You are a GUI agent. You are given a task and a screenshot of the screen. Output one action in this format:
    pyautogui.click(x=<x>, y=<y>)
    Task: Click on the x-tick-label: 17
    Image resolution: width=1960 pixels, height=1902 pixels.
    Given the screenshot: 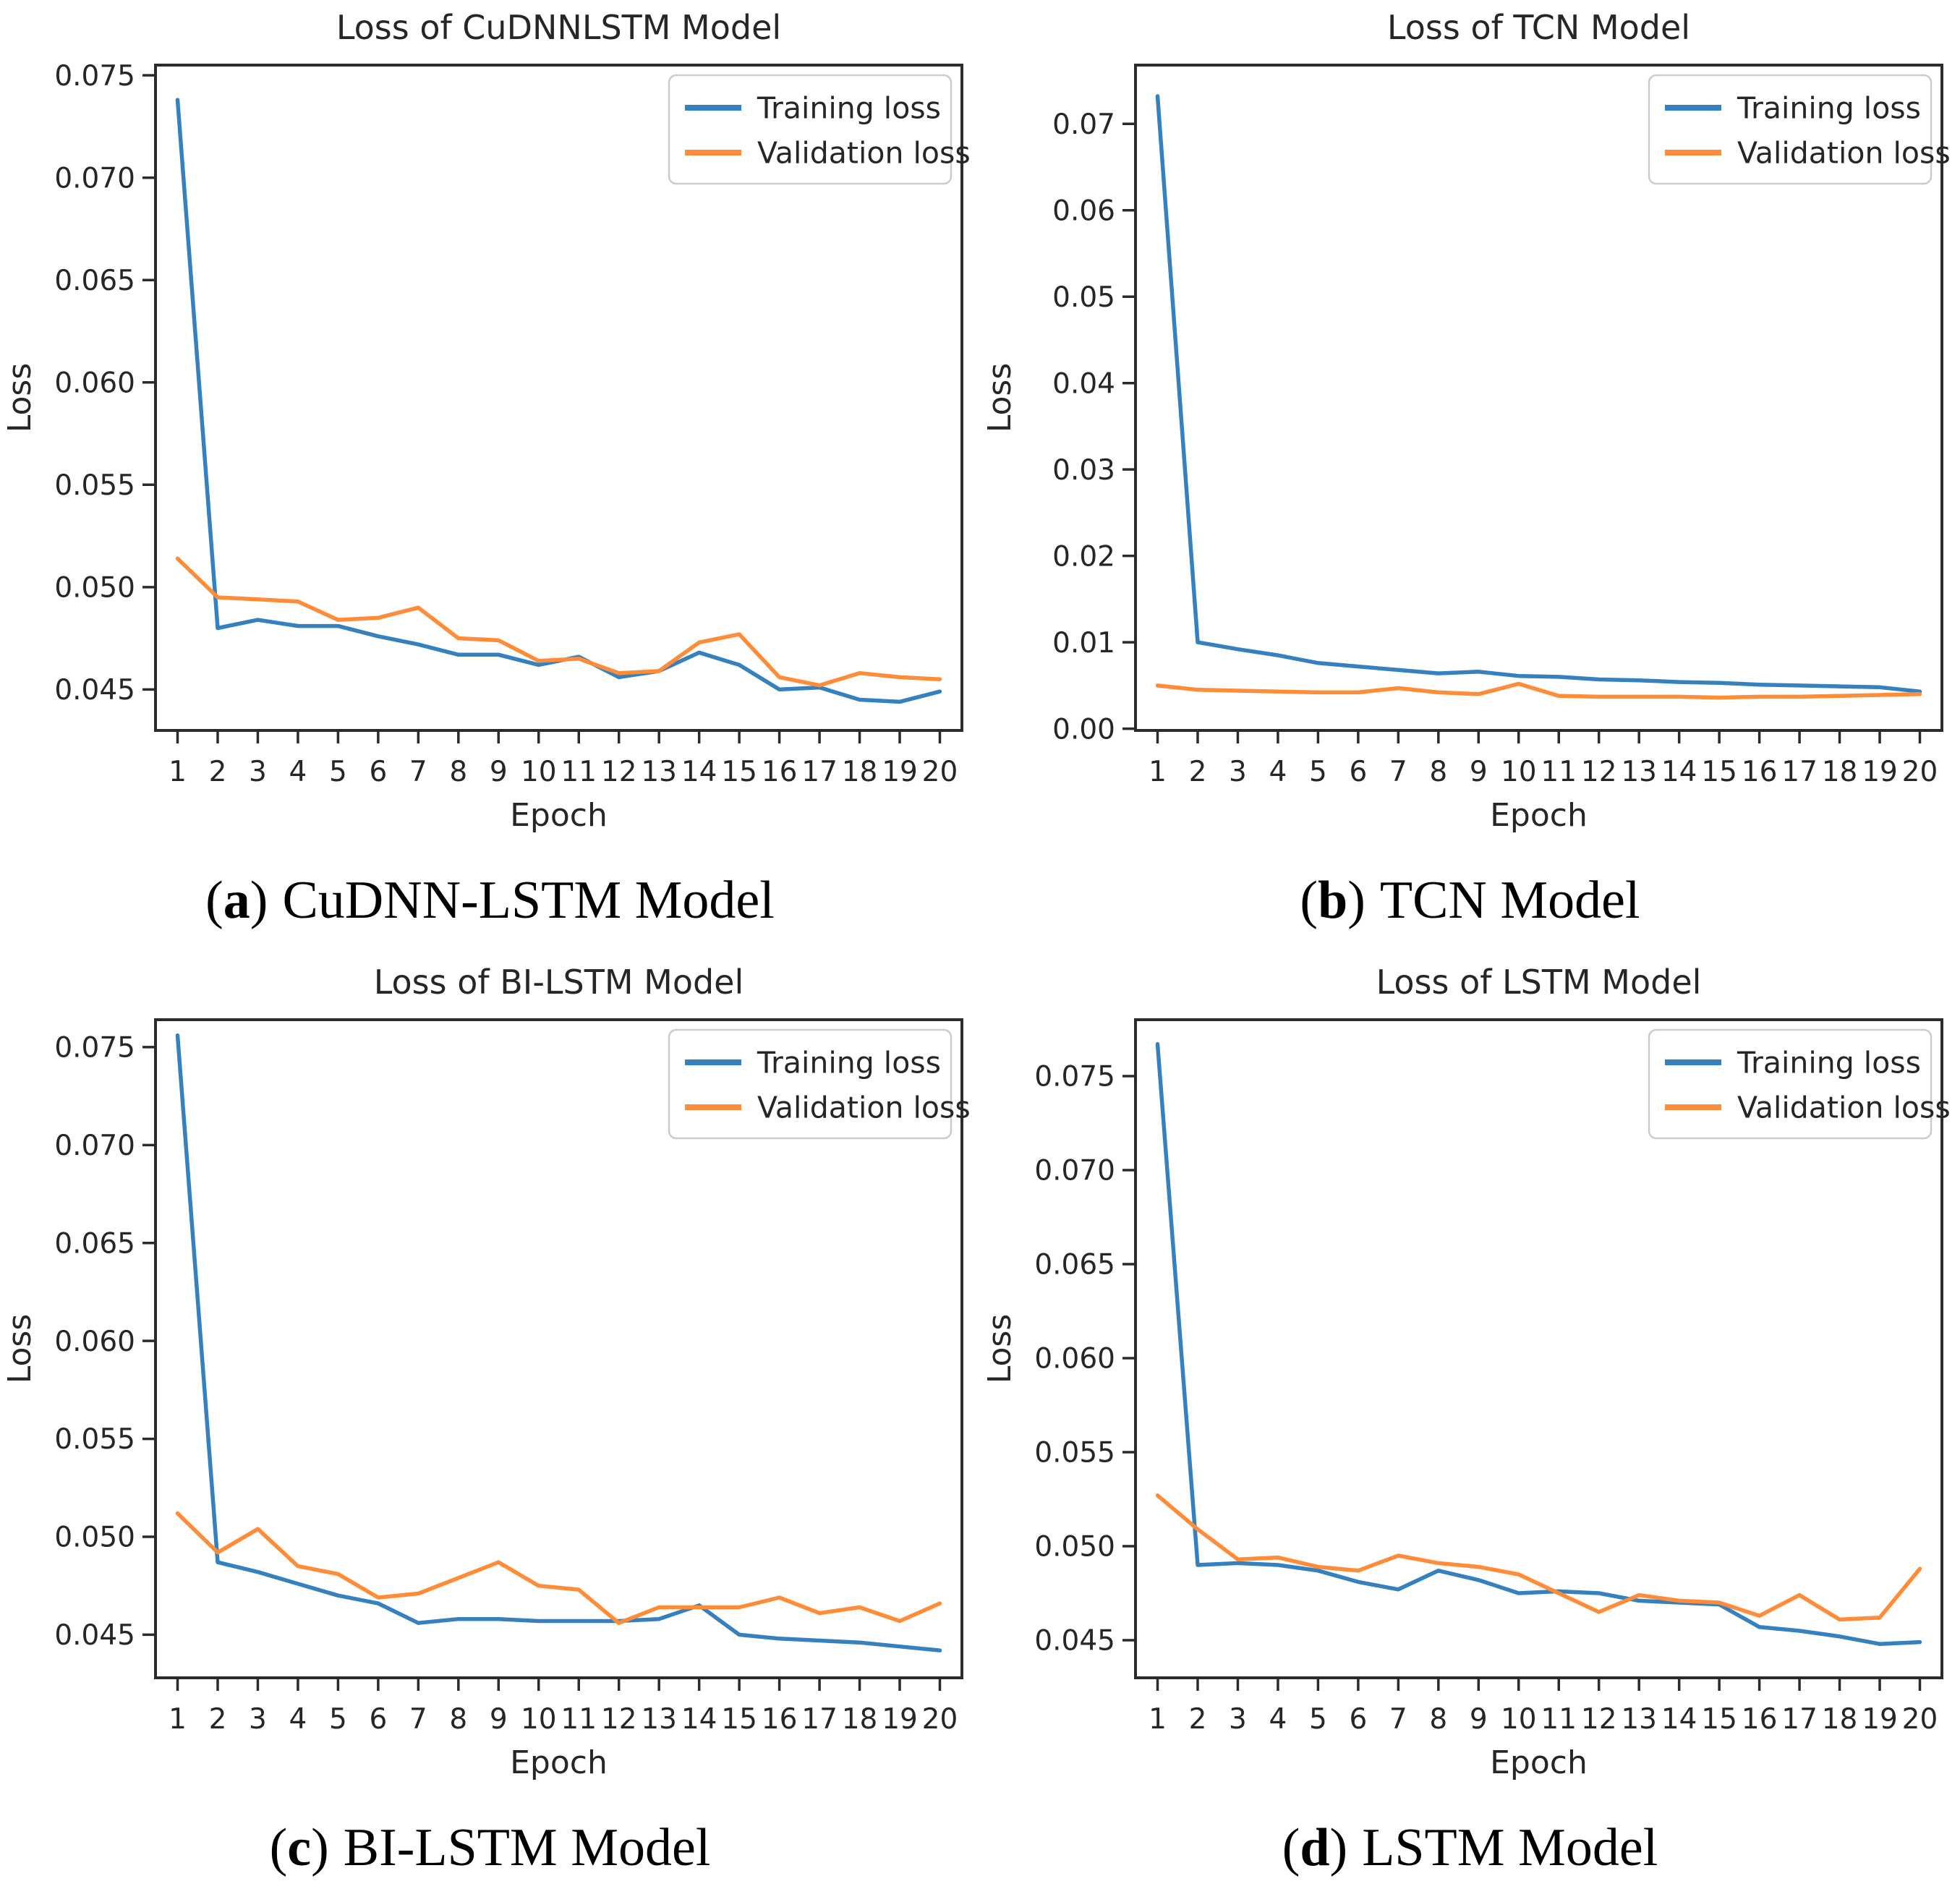 What is the action you would take?
    pyautogui.click(x=819, y=1720)
    